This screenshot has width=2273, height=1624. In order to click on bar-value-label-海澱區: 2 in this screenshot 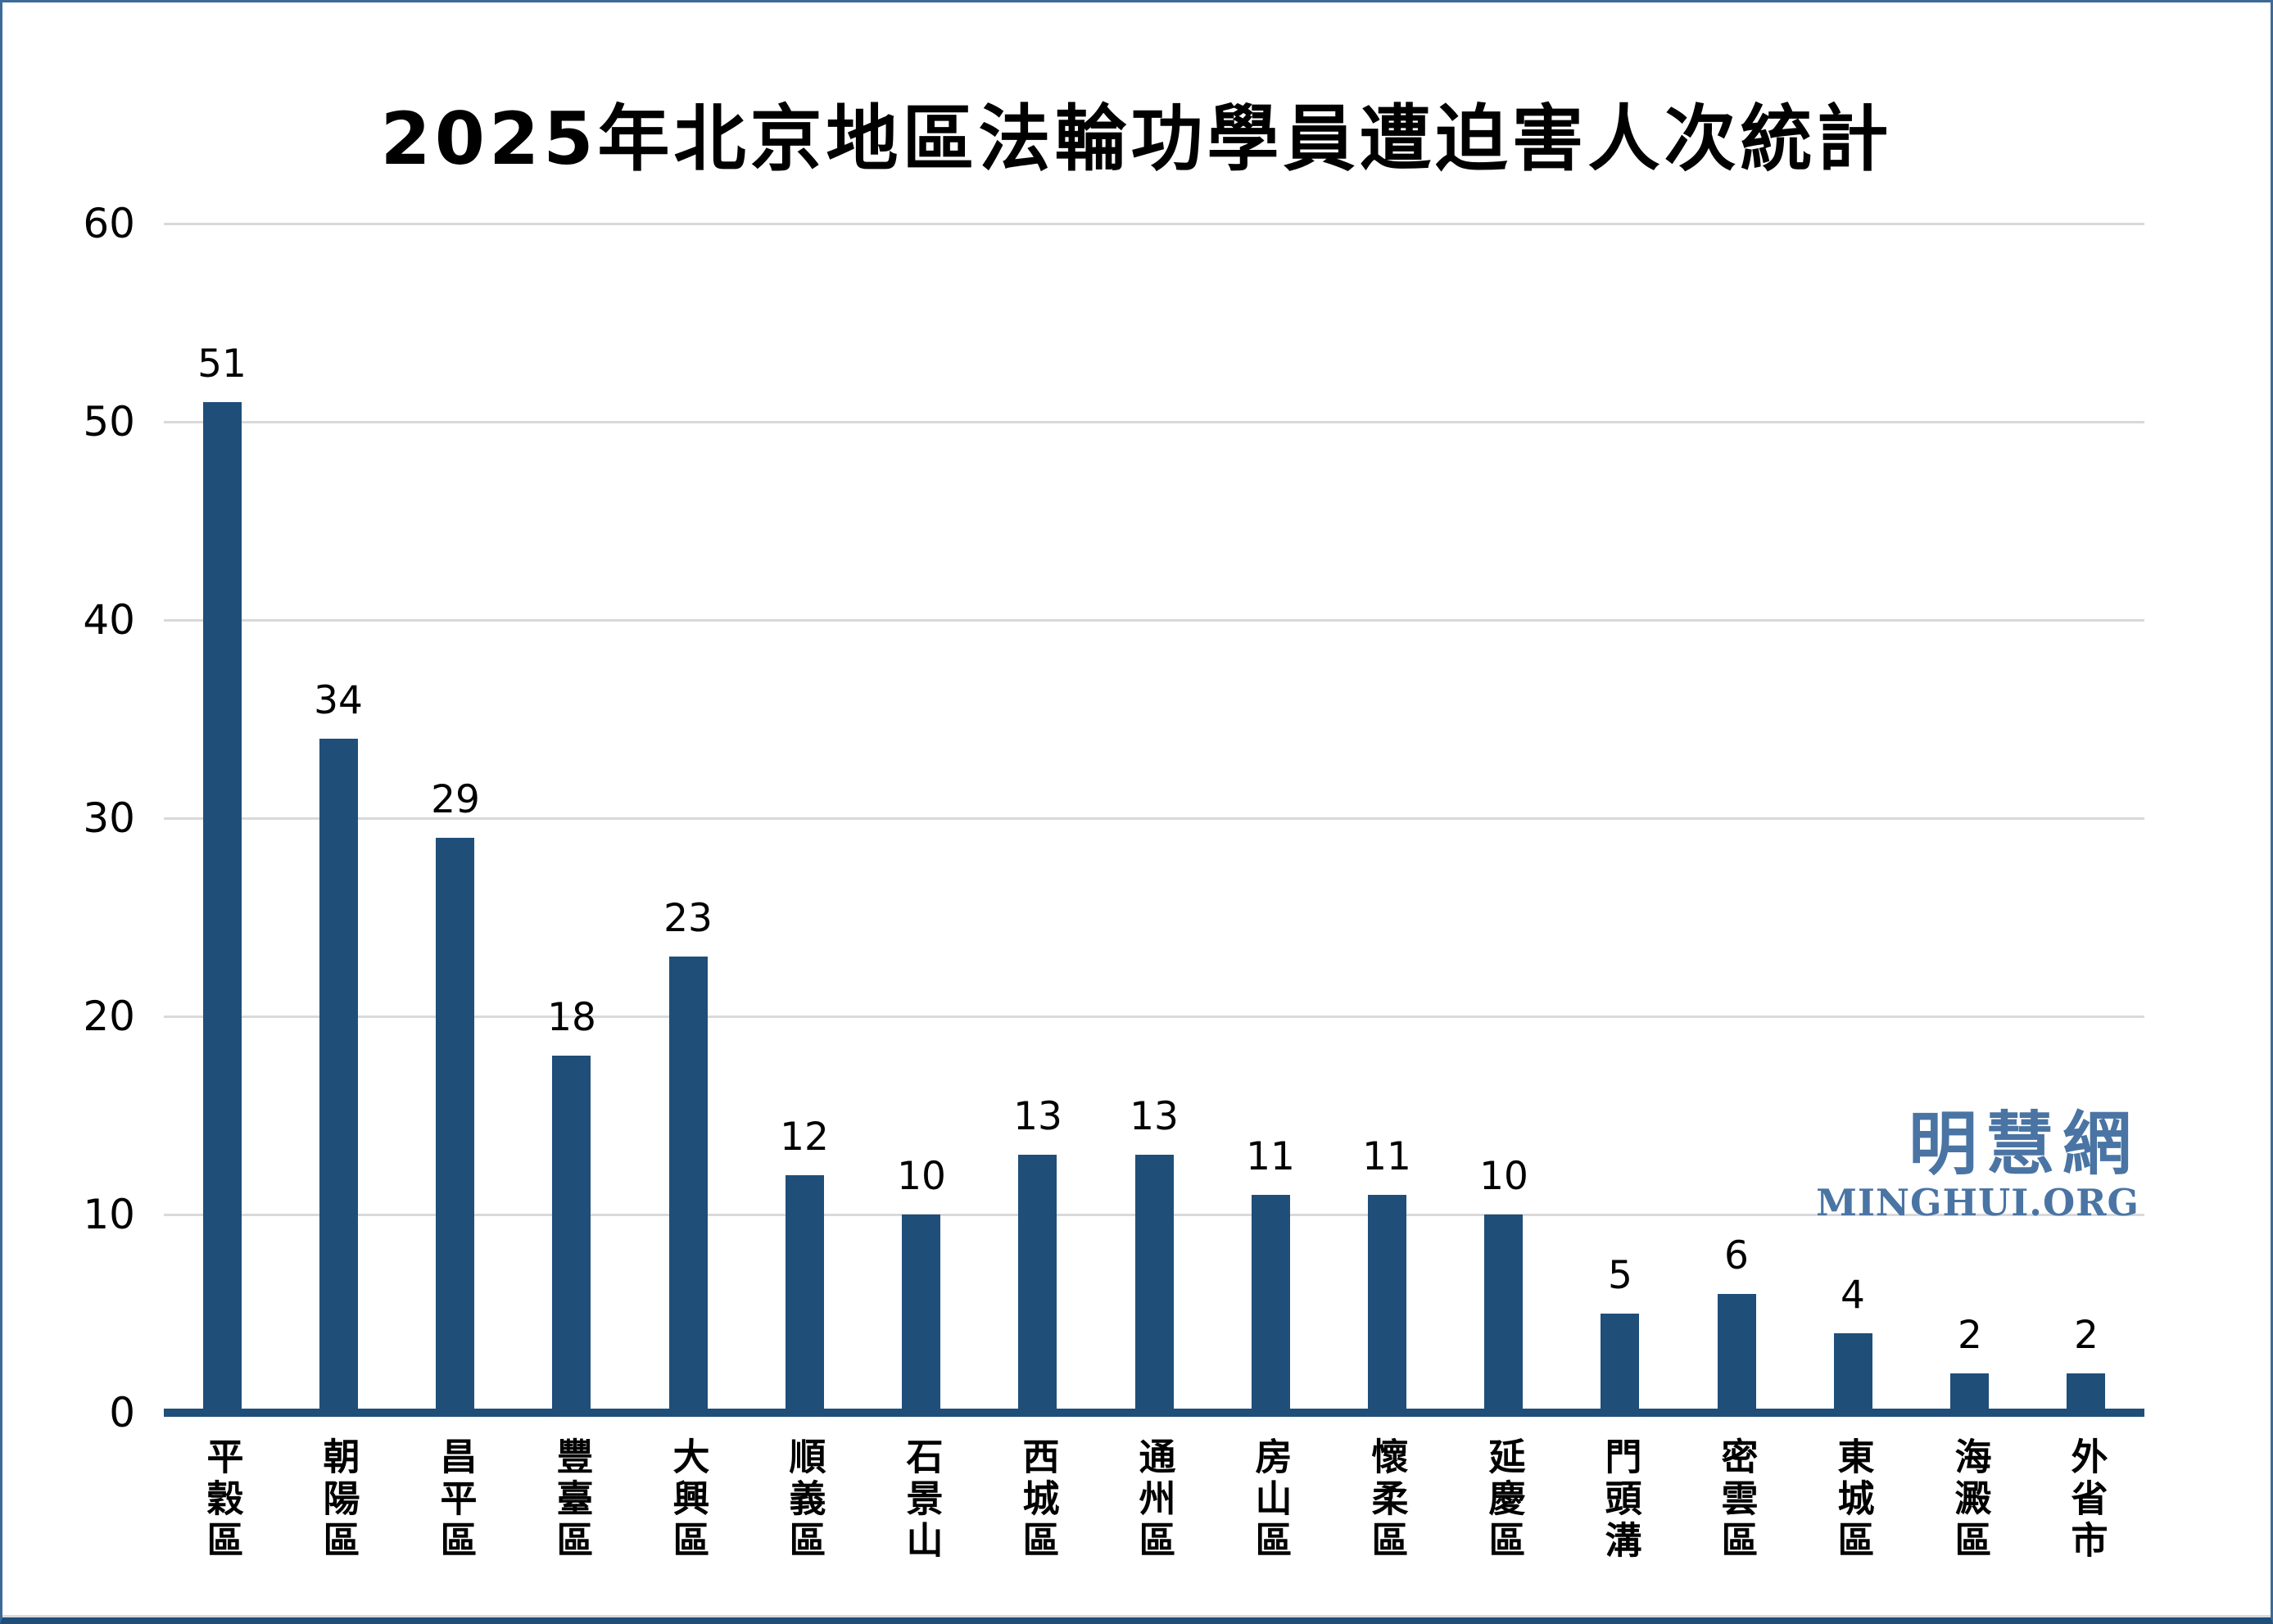, I will do `click(1970, 1335)`.